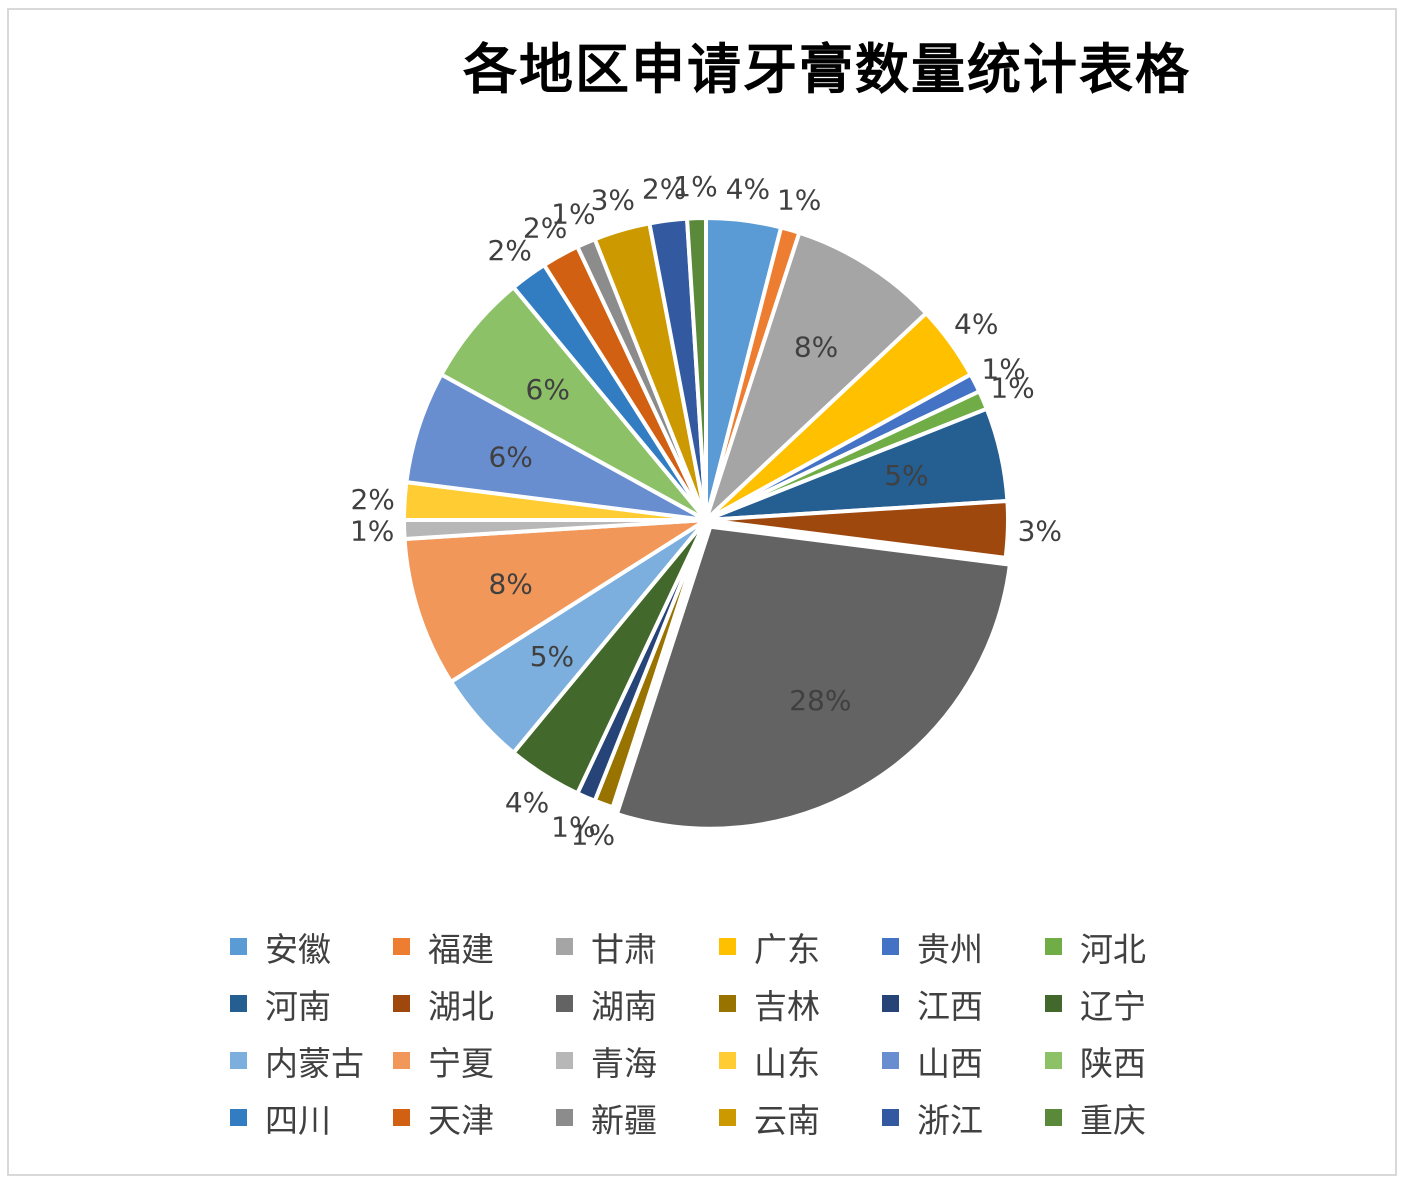 This screenshot has height=1185, width=1404. Describe the element at coordinates (813, 677) in the screenshot. I see `pie-slice-湖南` at that location.